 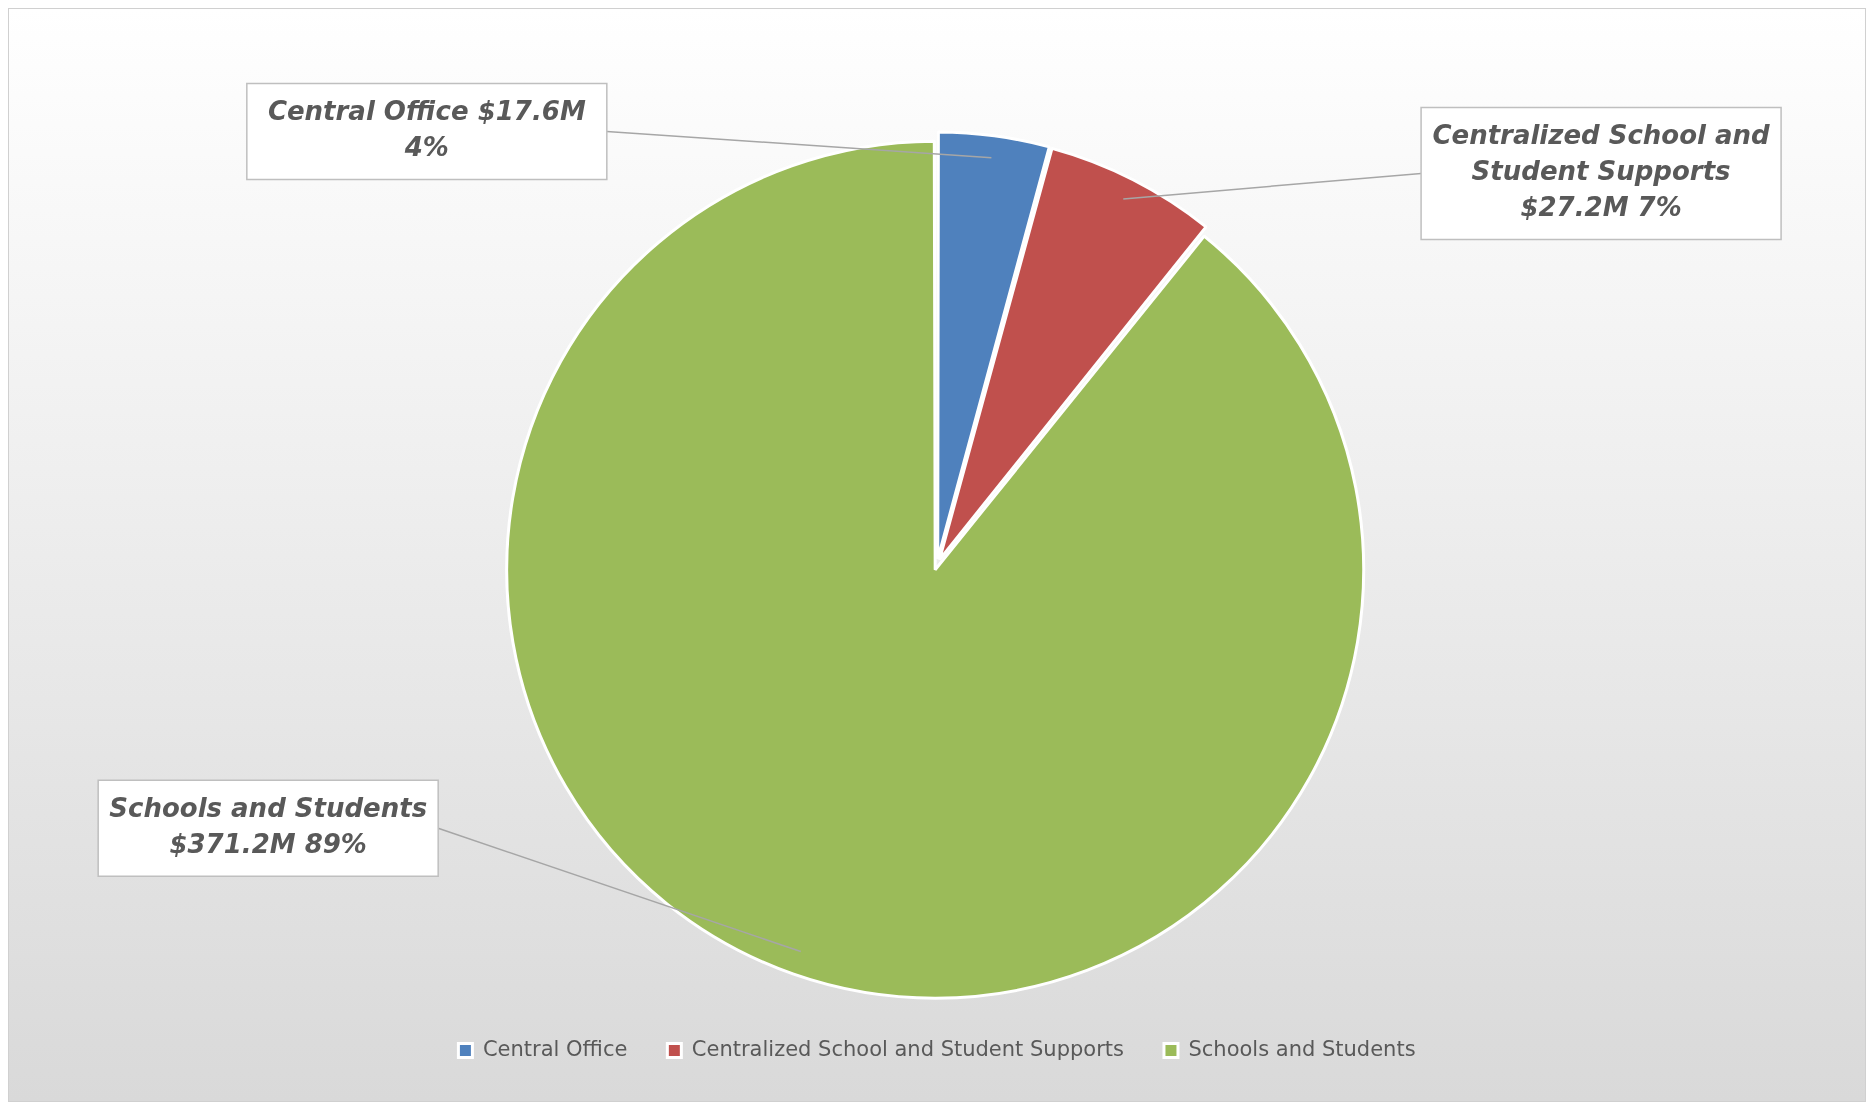 What do you see at coordinates (1302, 1048) in the screenshot?
I see `legend-label: Schools and Students` at bounding box center [1302, 1048].